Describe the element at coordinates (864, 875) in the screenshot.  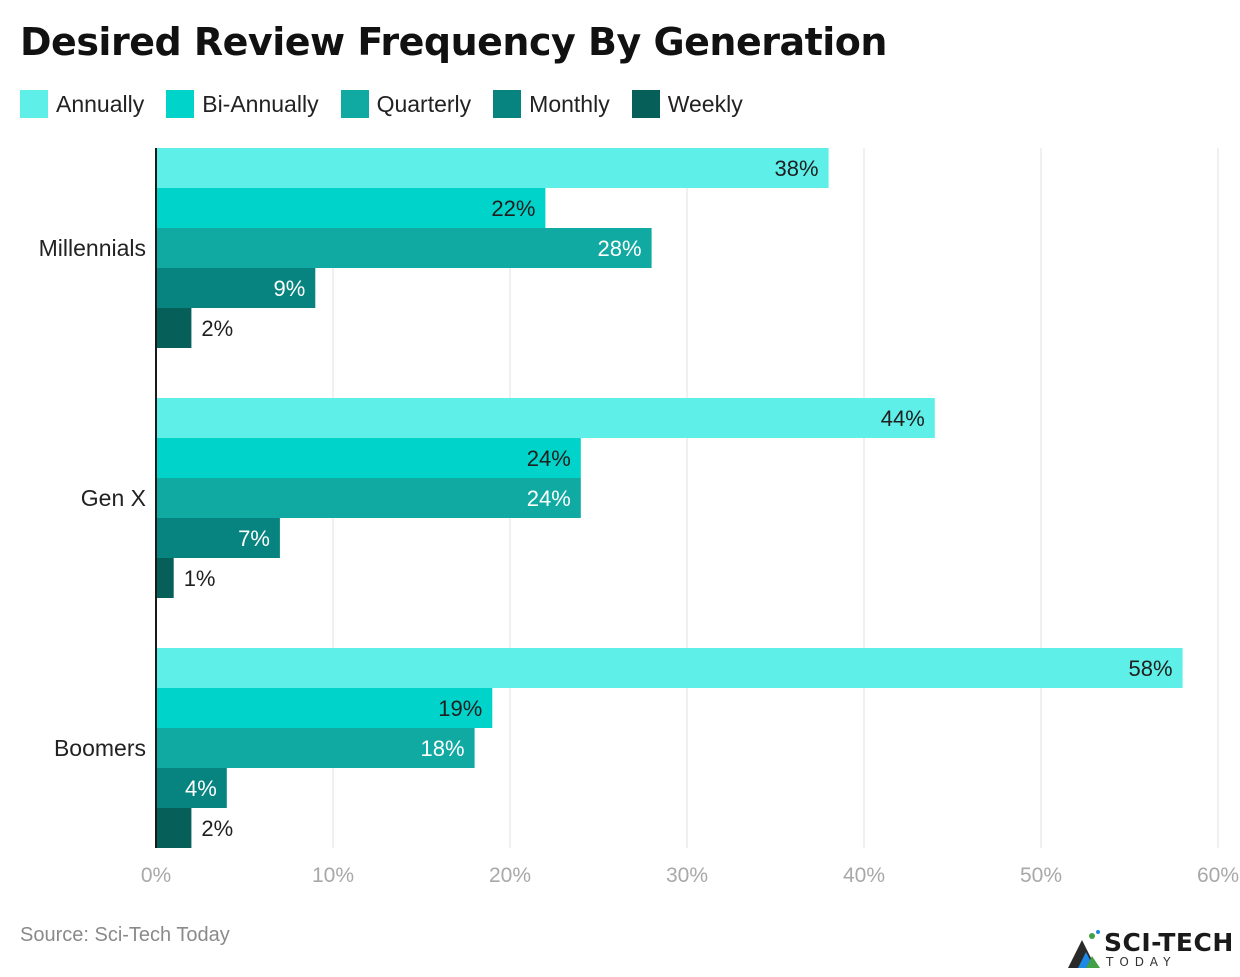
I see `x-tick-label-40: 40%` at that location.